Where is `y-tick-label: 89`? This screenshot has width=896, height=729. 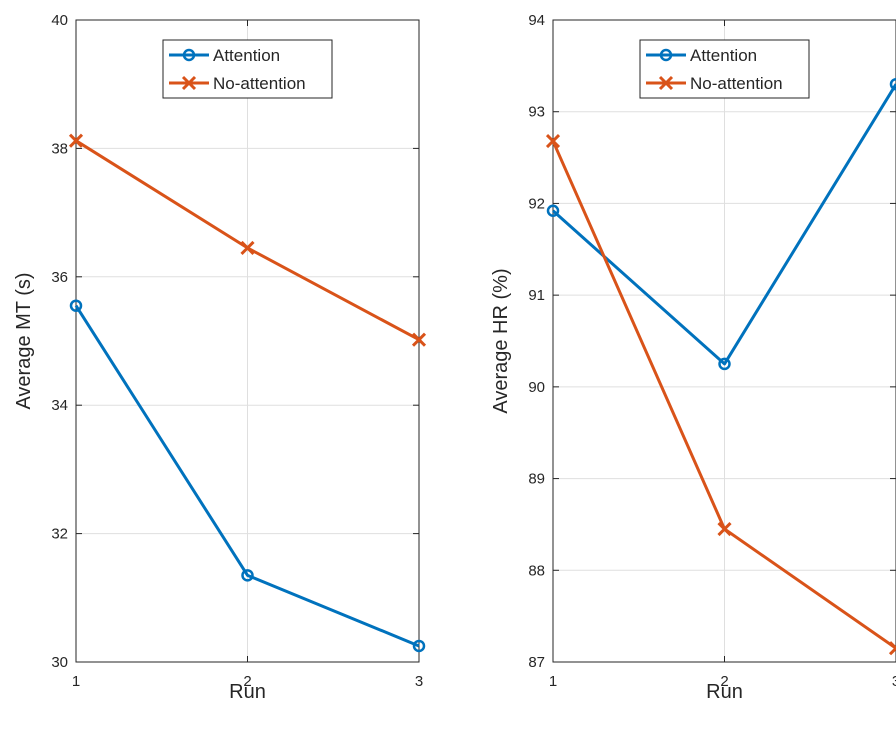 y-tick-label: 89 is located at coordinates (536, 479).